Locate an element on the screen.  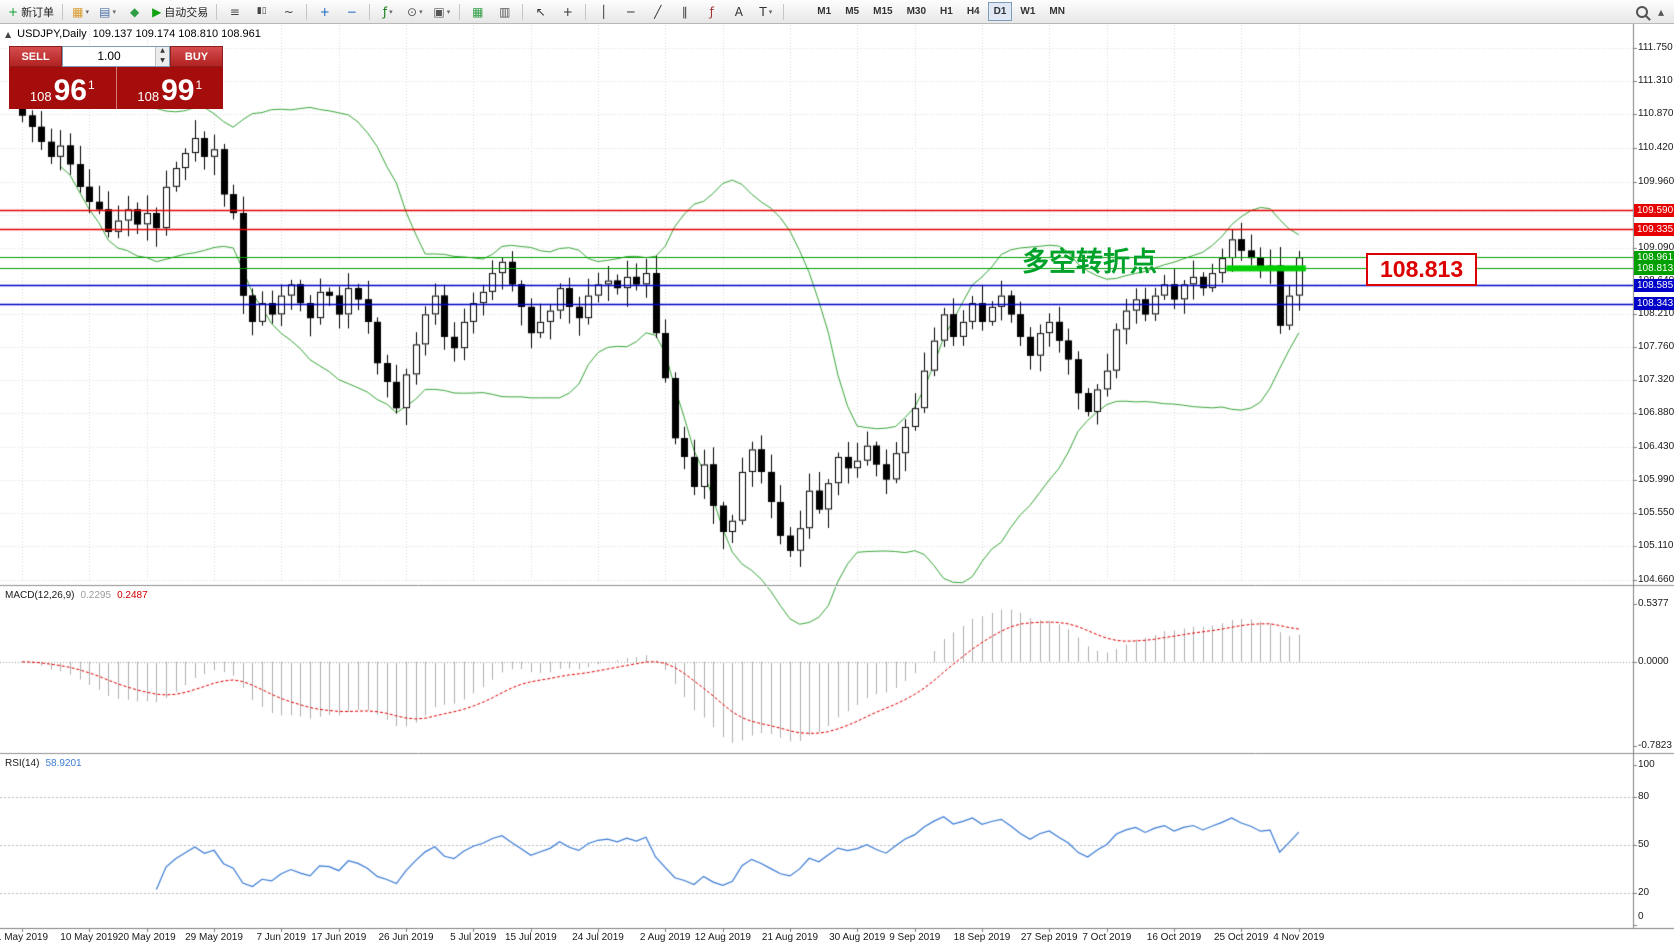
collapse-toolbar-icon: ▴ is located at coordinates (1660, 11).